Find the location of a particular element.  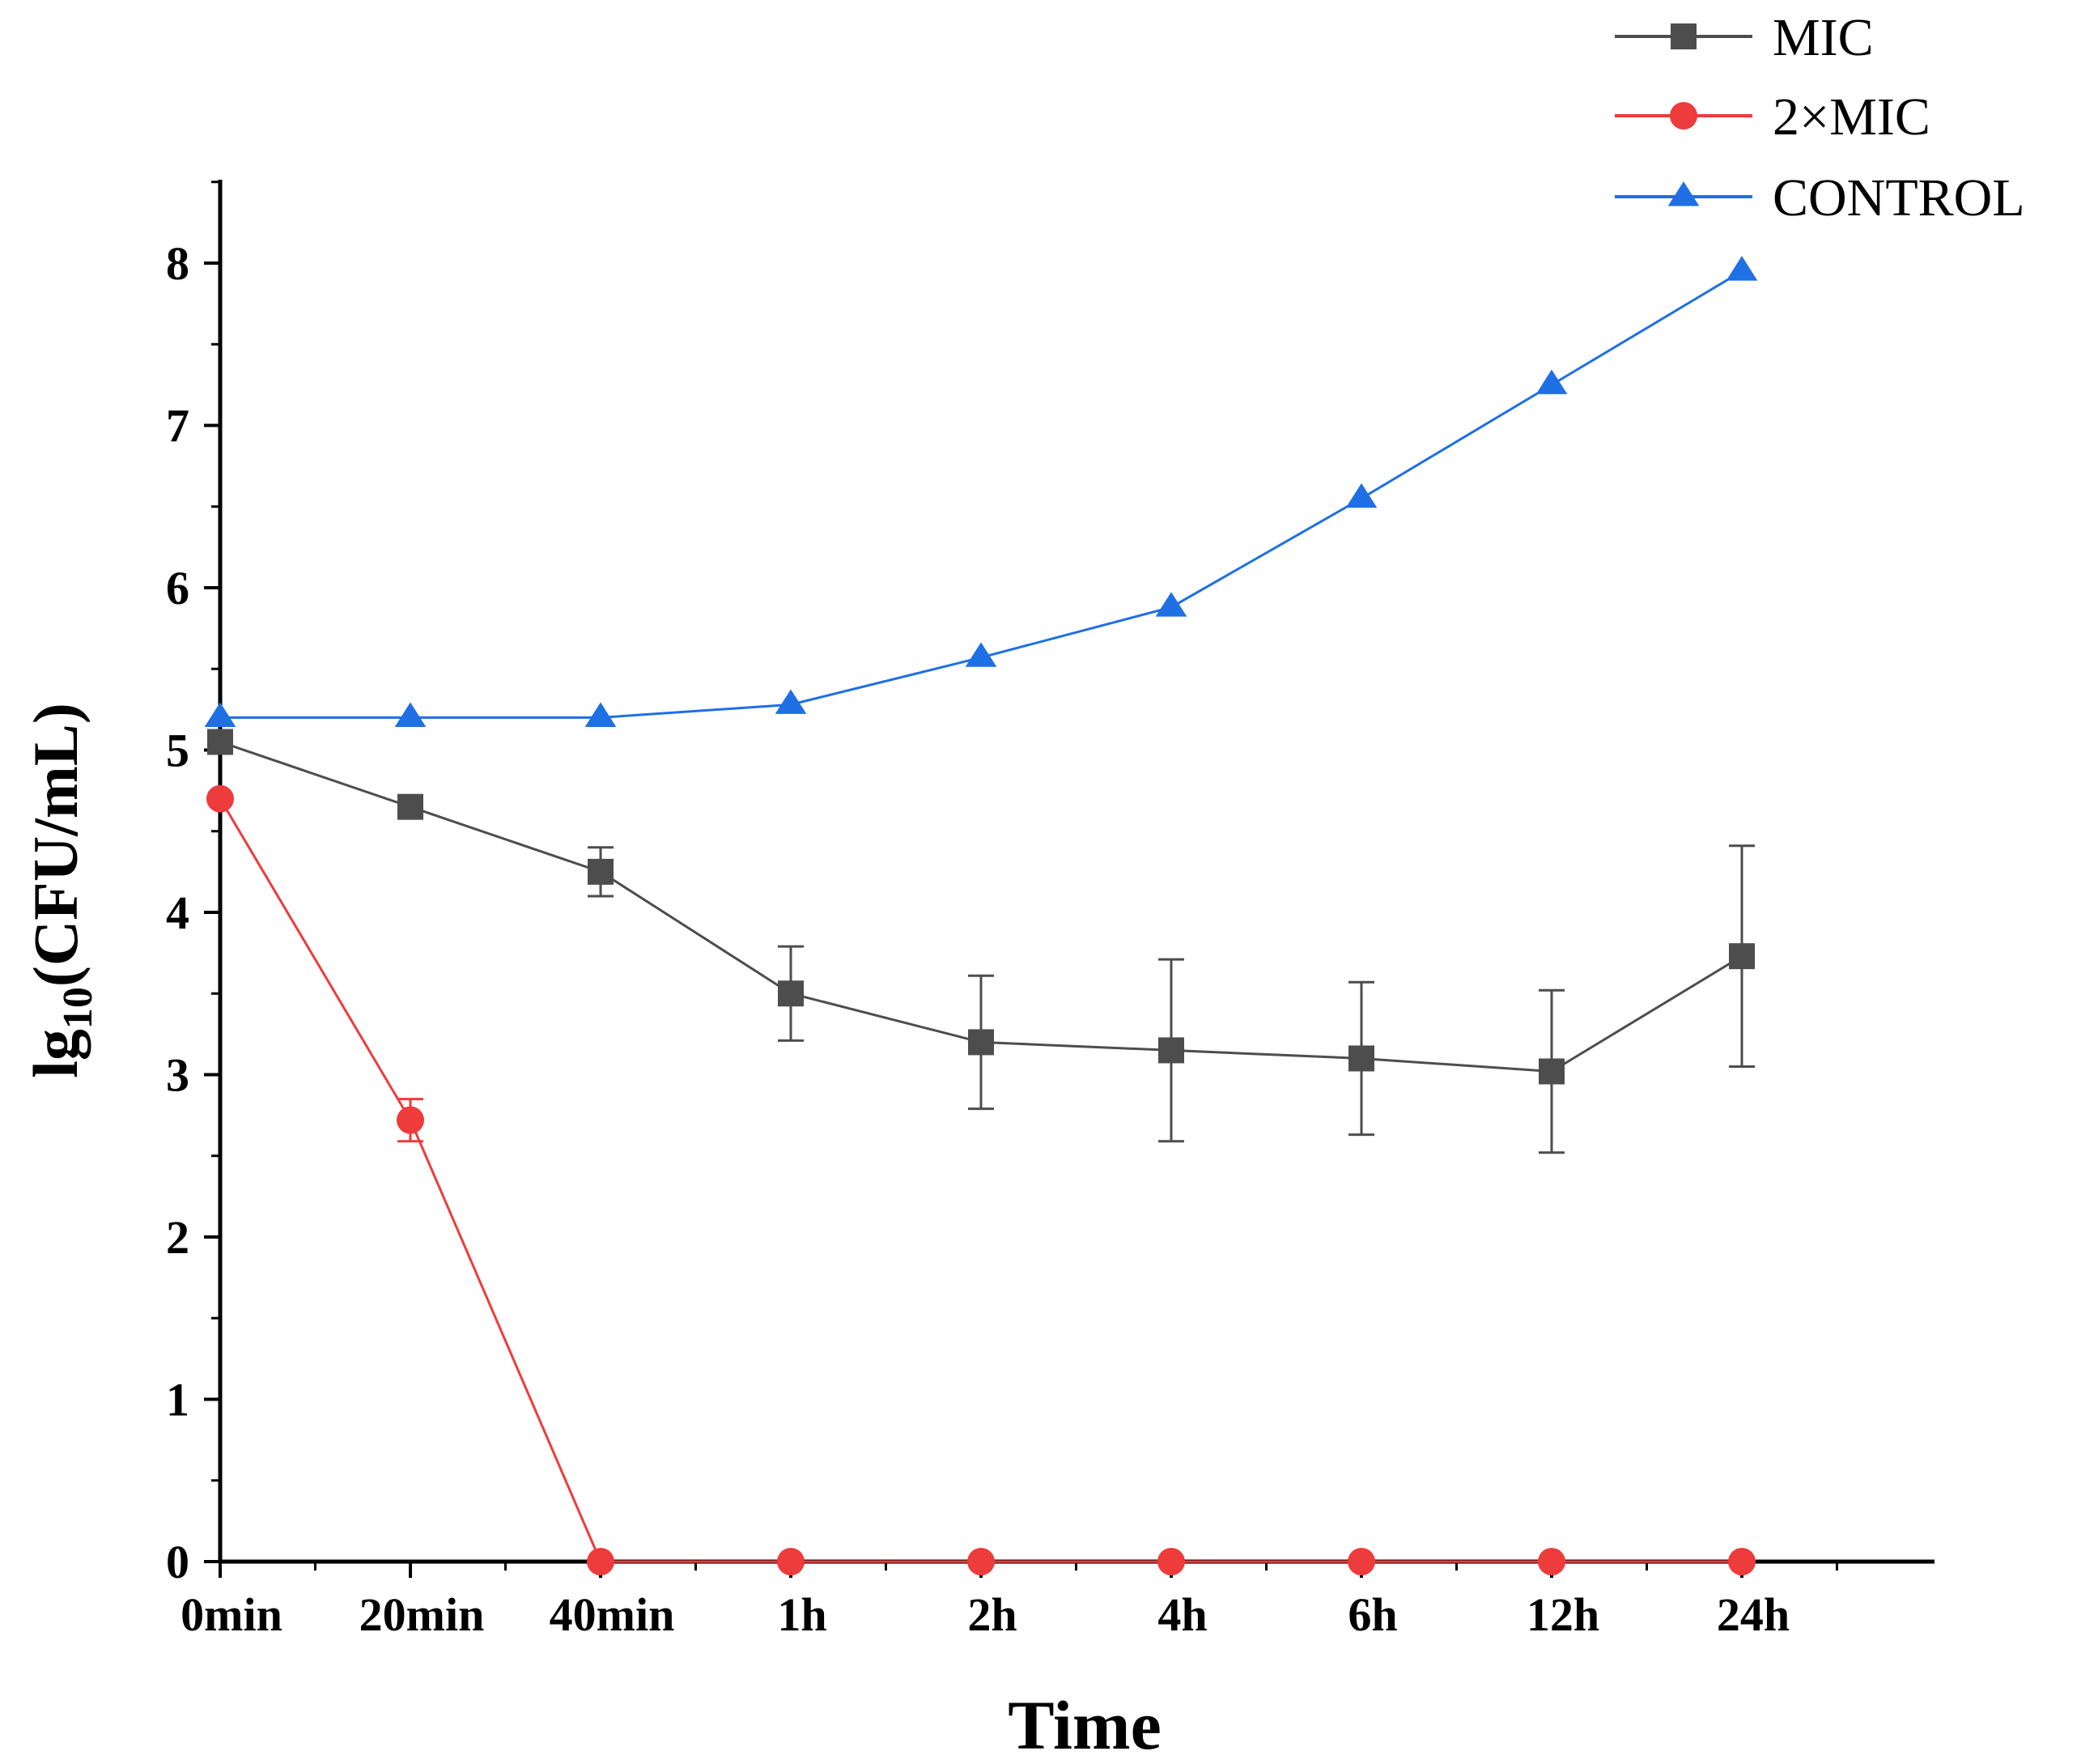

y-tick-label: 2 is located at coordinates (178, 1238).